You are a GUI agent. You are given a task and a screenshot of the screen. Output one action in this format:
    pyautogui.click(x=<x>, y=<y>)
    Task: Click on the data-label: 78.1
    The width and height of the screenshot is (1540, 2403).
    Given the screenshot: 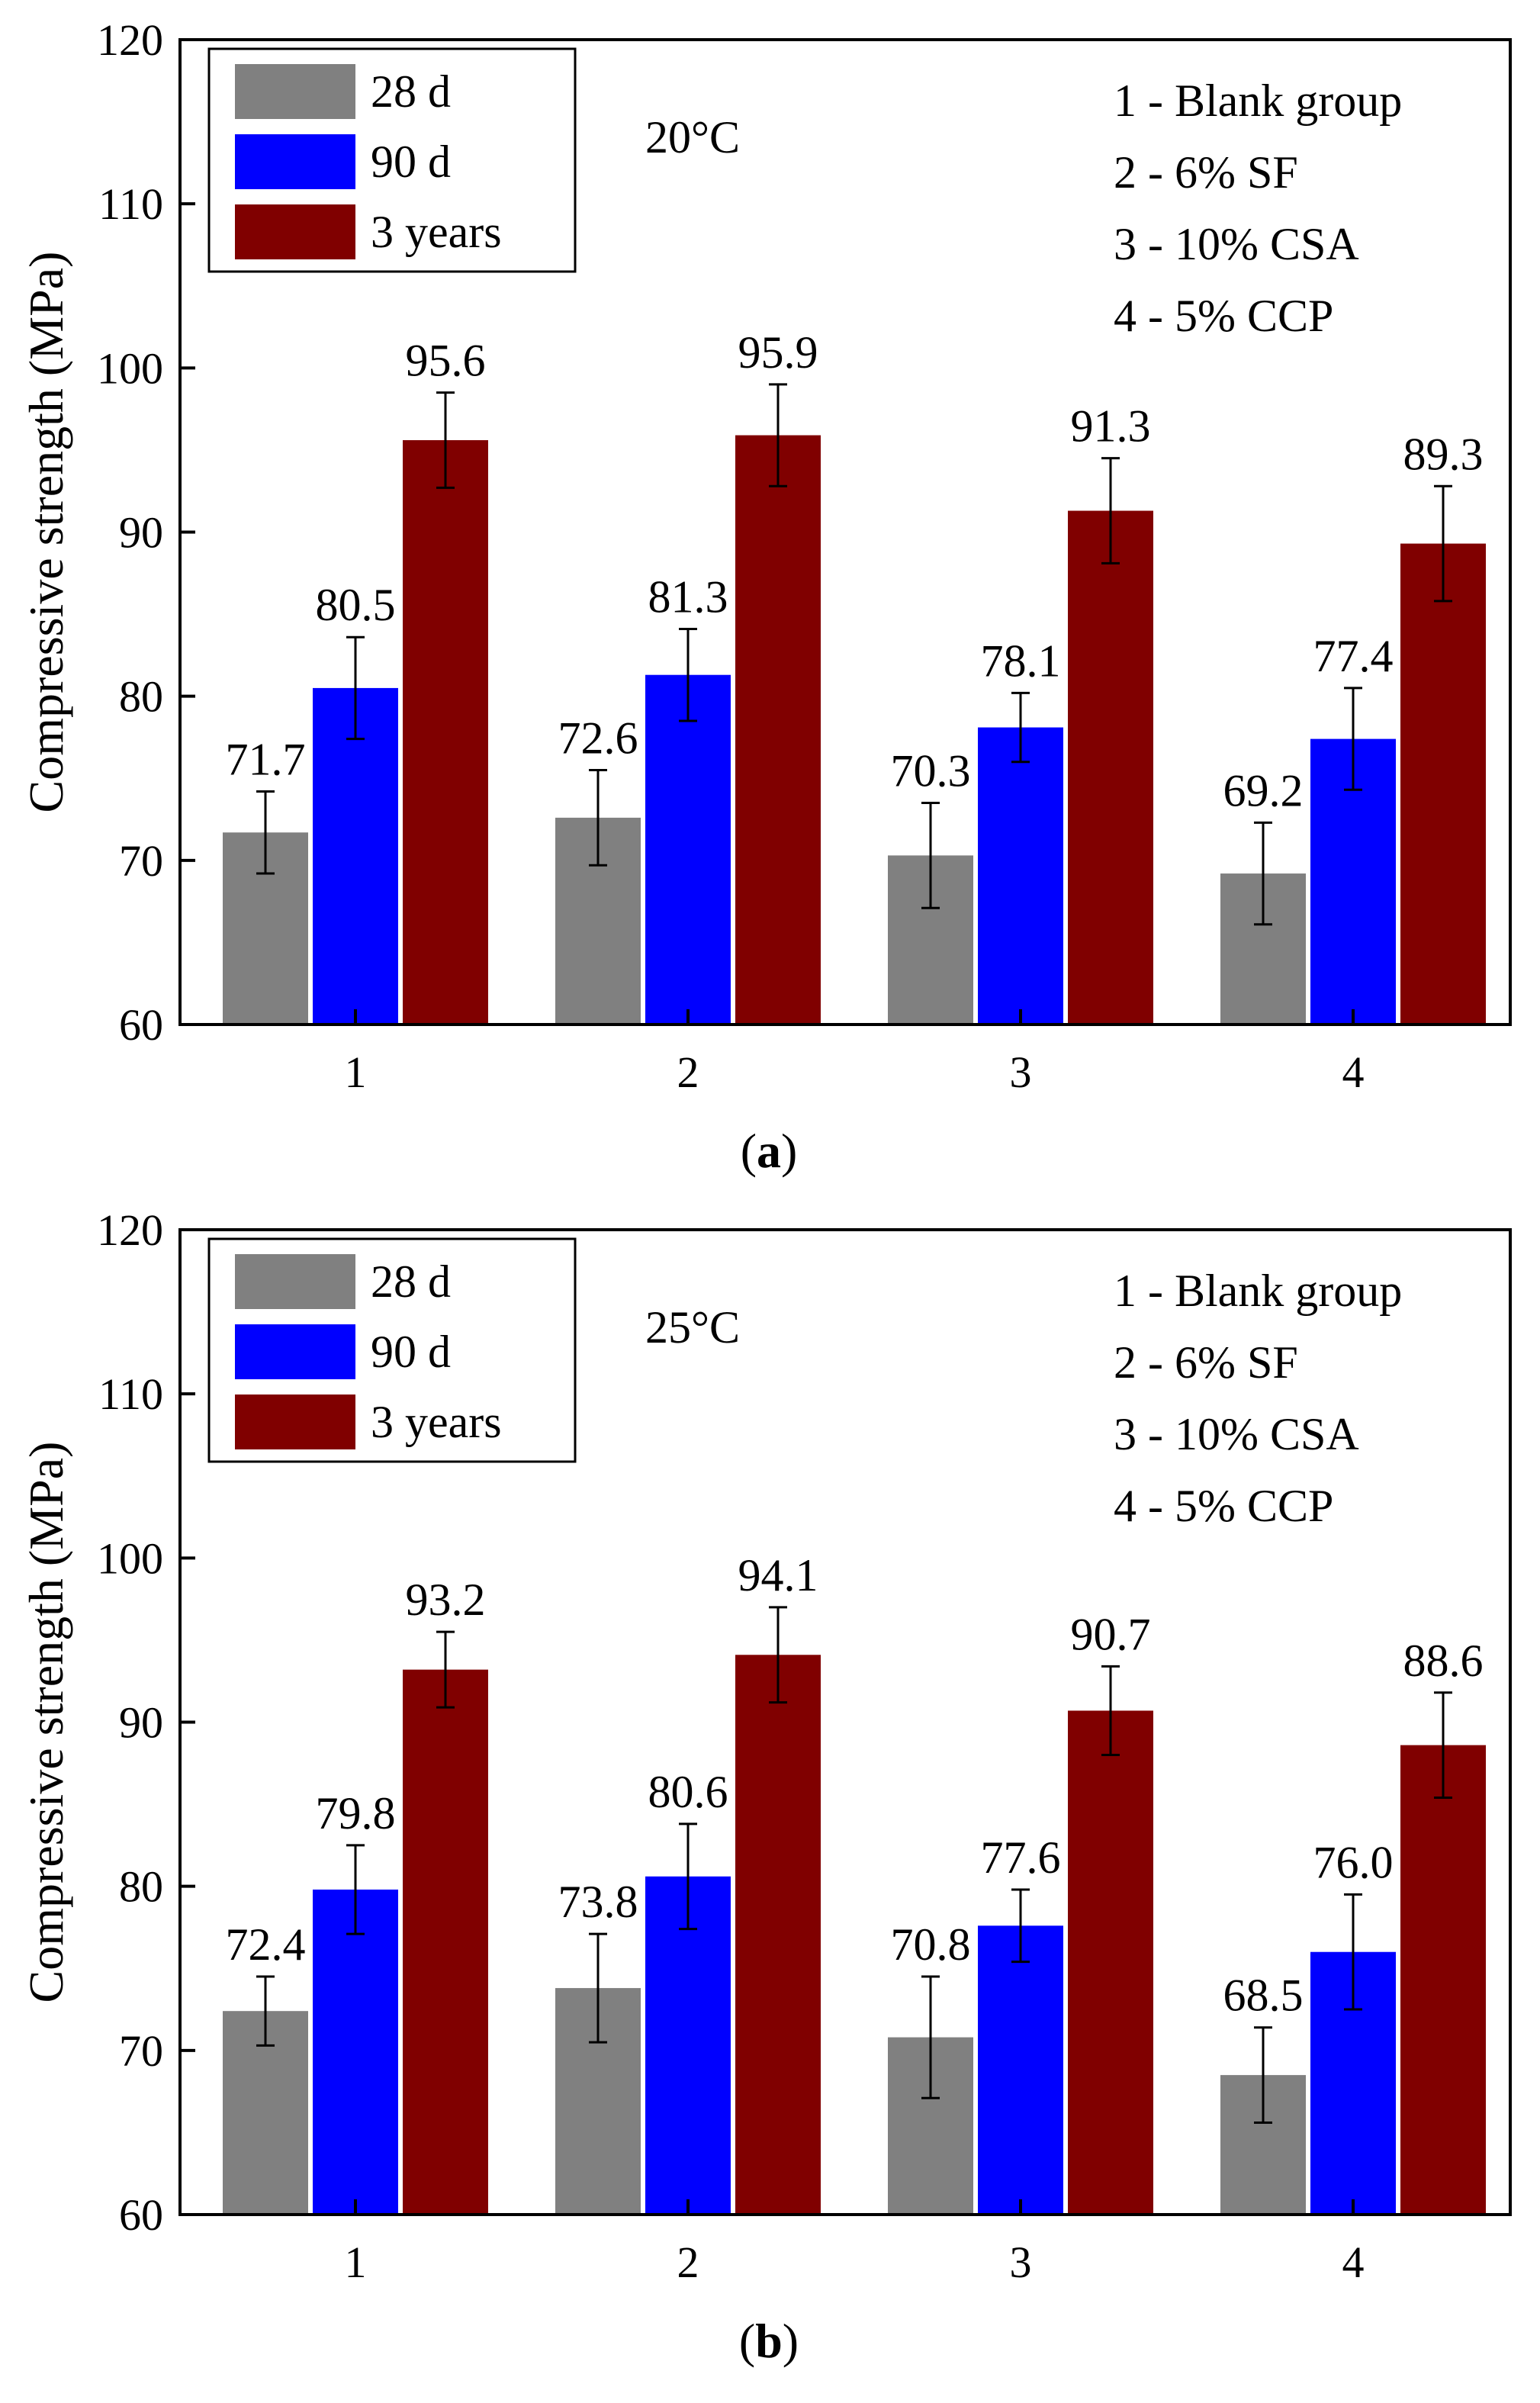 What is the action you would take?
    pyautogui.click(x=1021, y=661)
    